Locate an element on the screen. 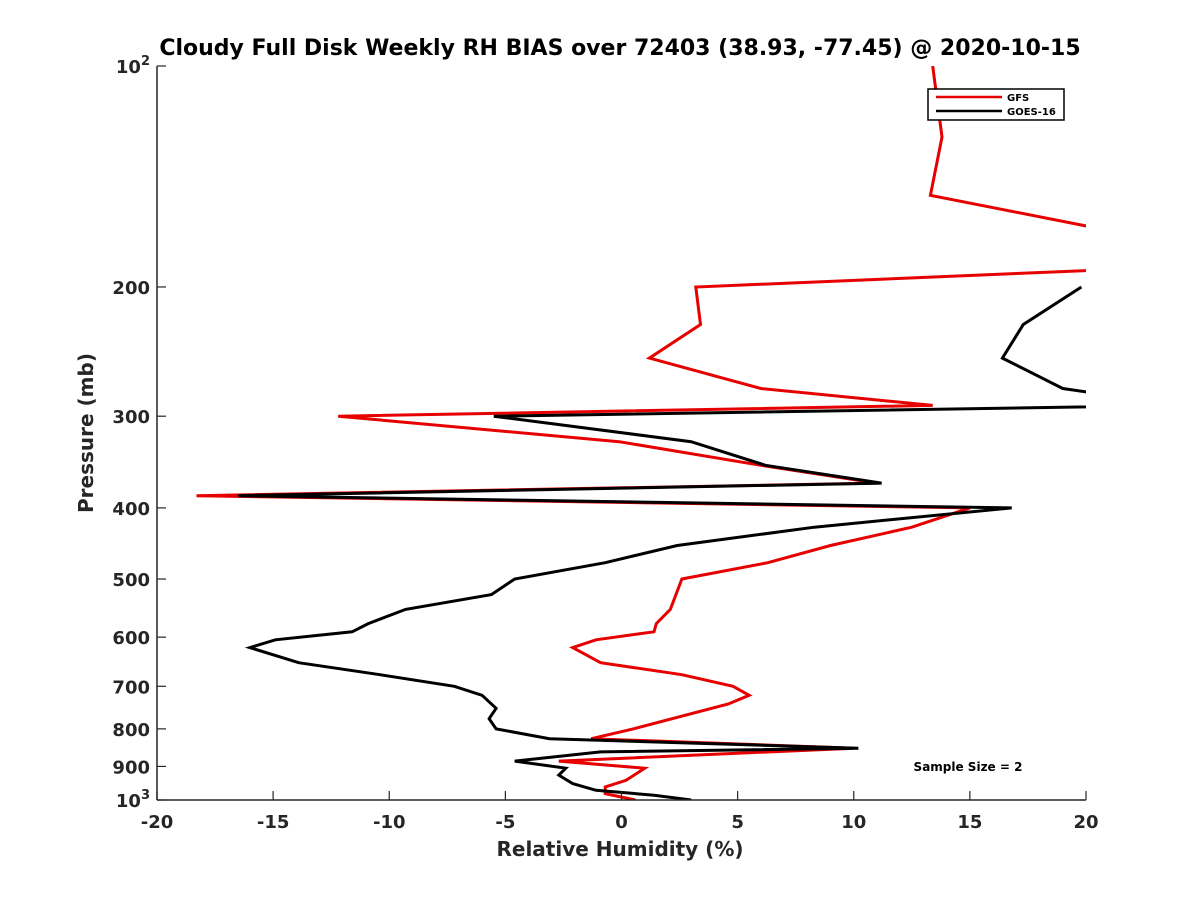 The image size is (1200, 900). x-tick-label: 10 is located at coordinates (853, 822).